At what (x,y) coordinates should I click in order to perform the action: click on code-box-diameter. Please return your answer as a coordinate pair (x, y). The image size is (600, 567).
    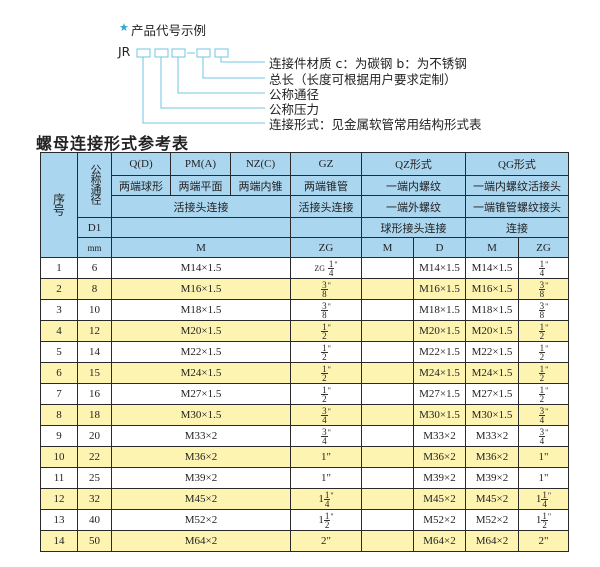
    Looking at the image, I should click on (178, 53).